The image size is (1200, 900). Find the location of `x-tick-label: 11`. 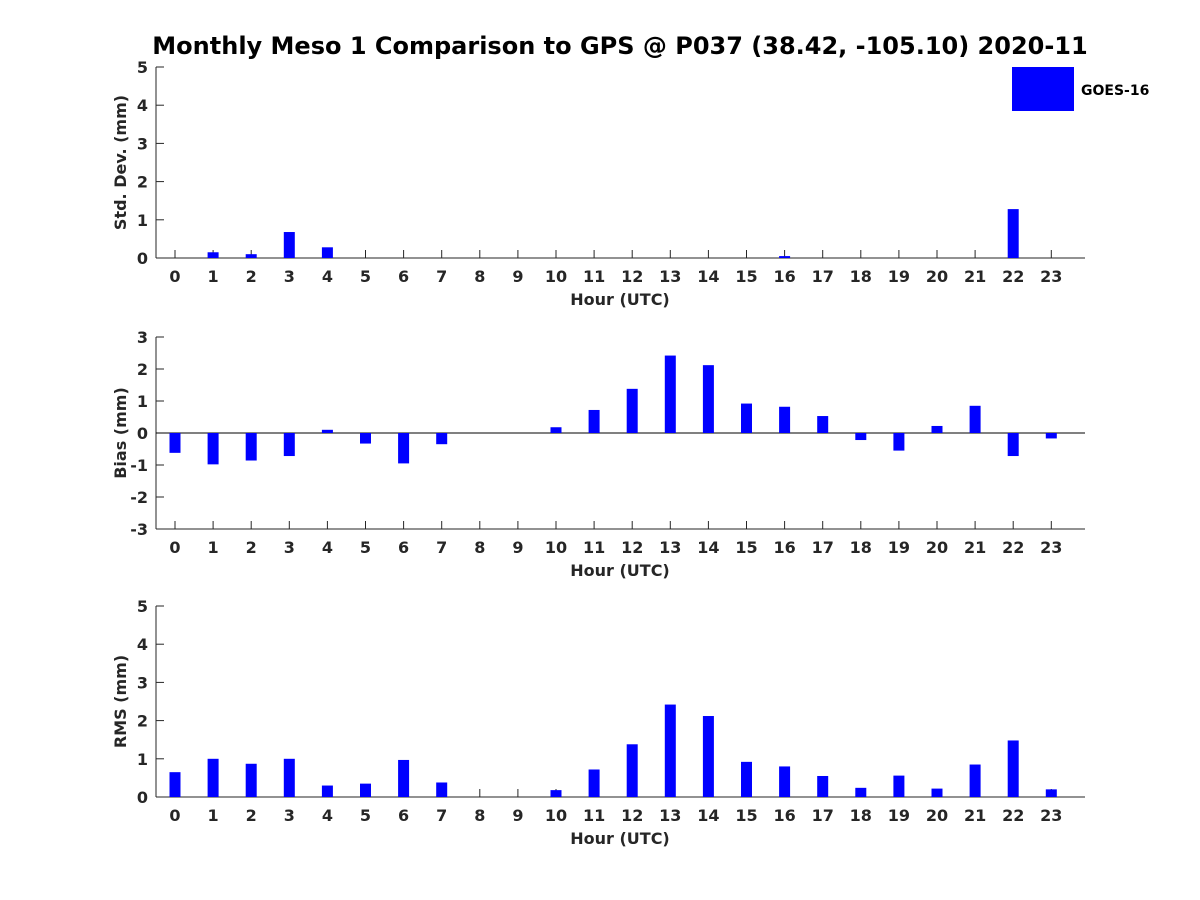

x-tick-label: 11 is located at coordinates (594, 547).